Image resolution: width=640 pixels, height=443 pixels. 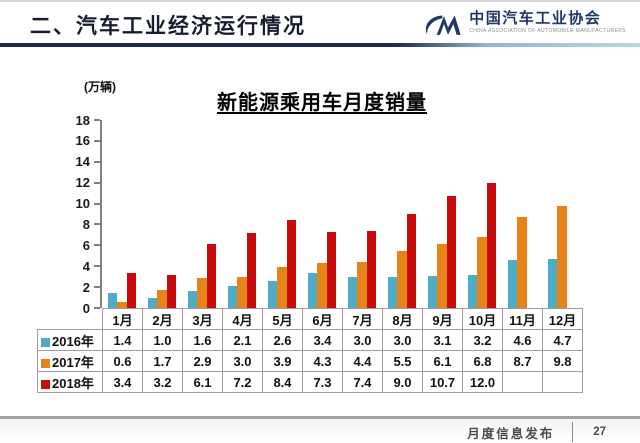 What do you see at coordinates (451, 252) in the screenshot?
I see `bar-s2-m9` at bounding box center [451, 252].